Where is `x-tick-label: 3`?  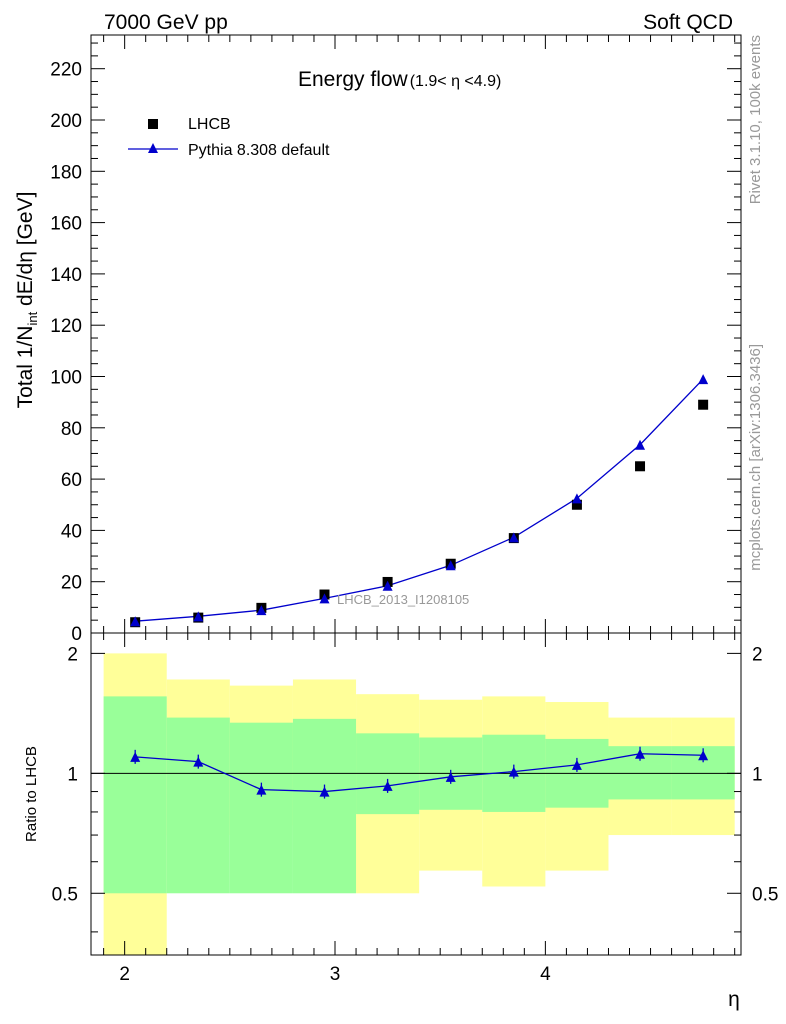
x-tick-label: 3 is located at coordinates (335, 974).